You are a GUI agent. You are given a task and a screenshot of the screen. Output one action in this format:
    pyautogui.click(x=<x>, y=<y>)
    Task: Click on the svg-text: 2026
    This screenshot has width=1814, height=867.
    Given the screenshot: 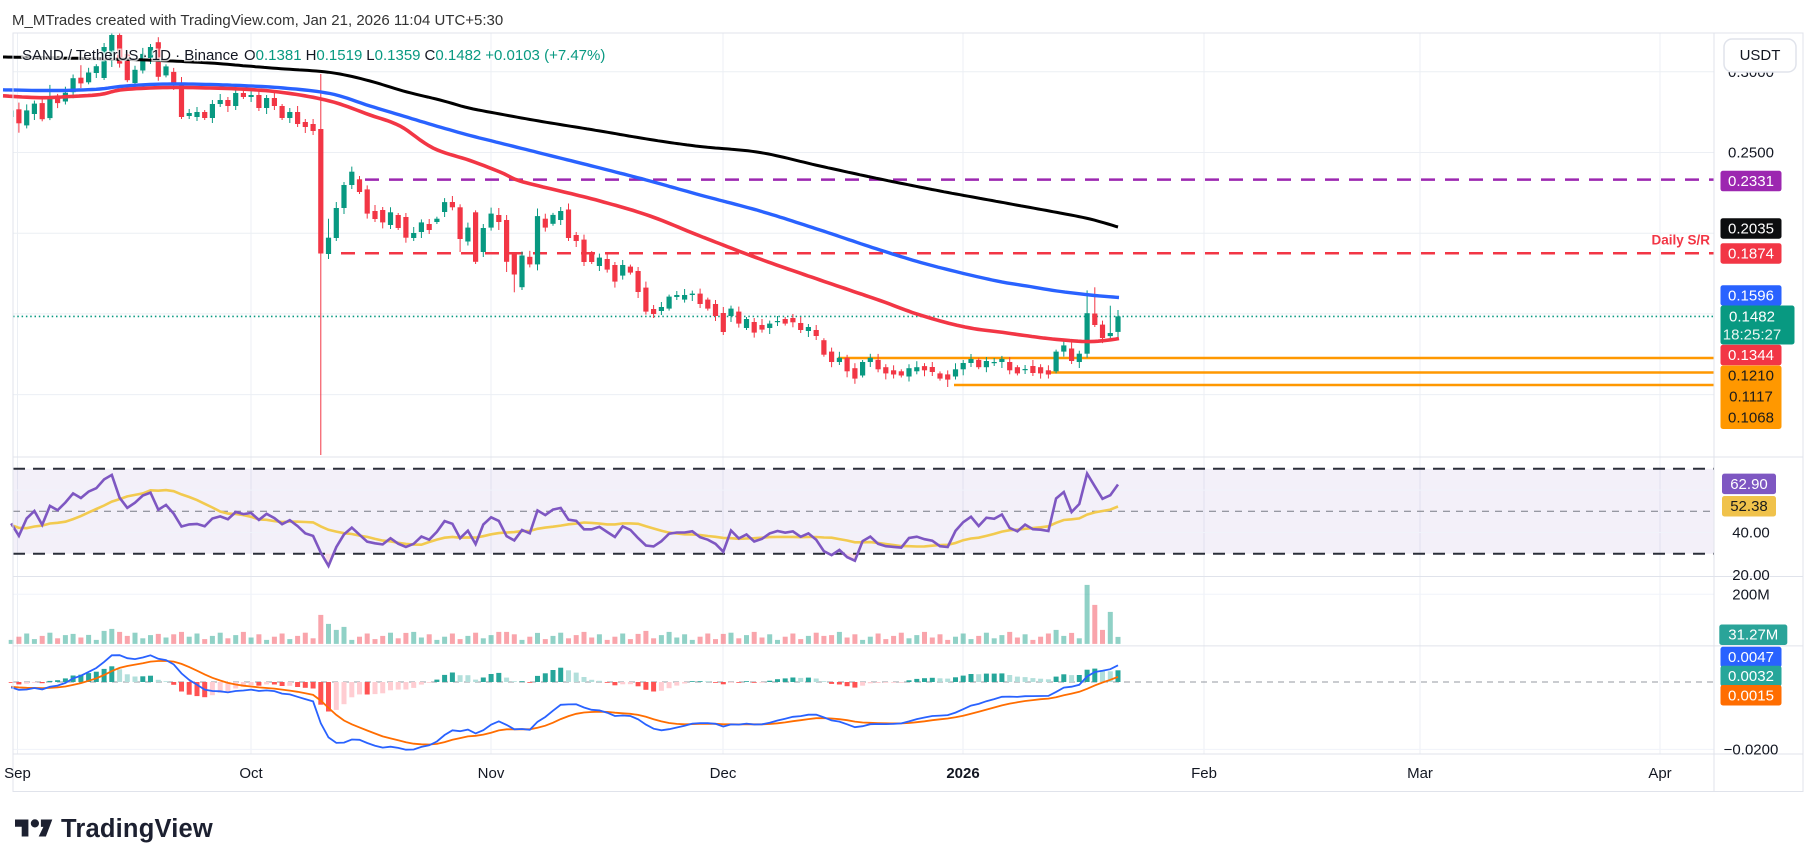 What is the action you would take?
    pyautogui.click(x=962, y=773)
    